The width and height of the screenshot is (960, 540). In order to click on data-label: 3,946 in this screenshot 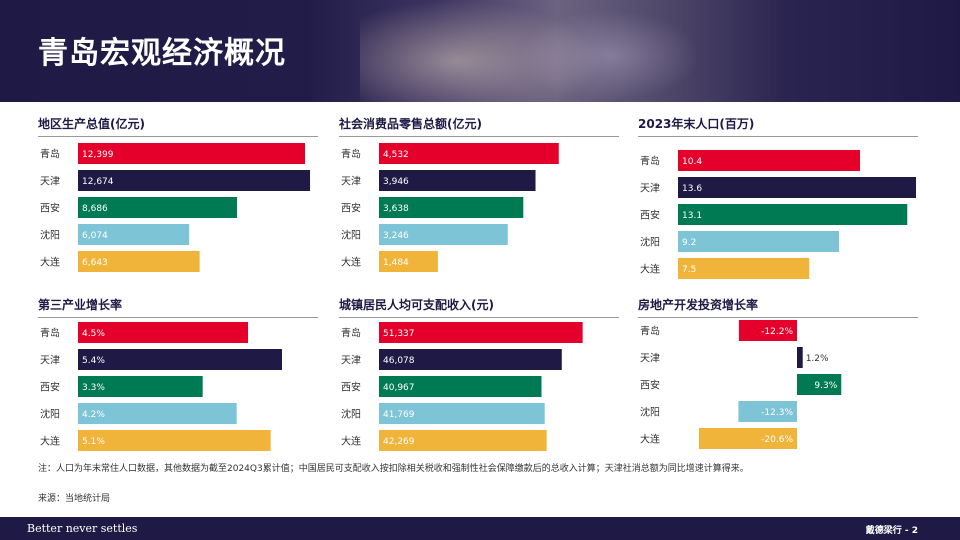, I will do `click(396, 182)`.